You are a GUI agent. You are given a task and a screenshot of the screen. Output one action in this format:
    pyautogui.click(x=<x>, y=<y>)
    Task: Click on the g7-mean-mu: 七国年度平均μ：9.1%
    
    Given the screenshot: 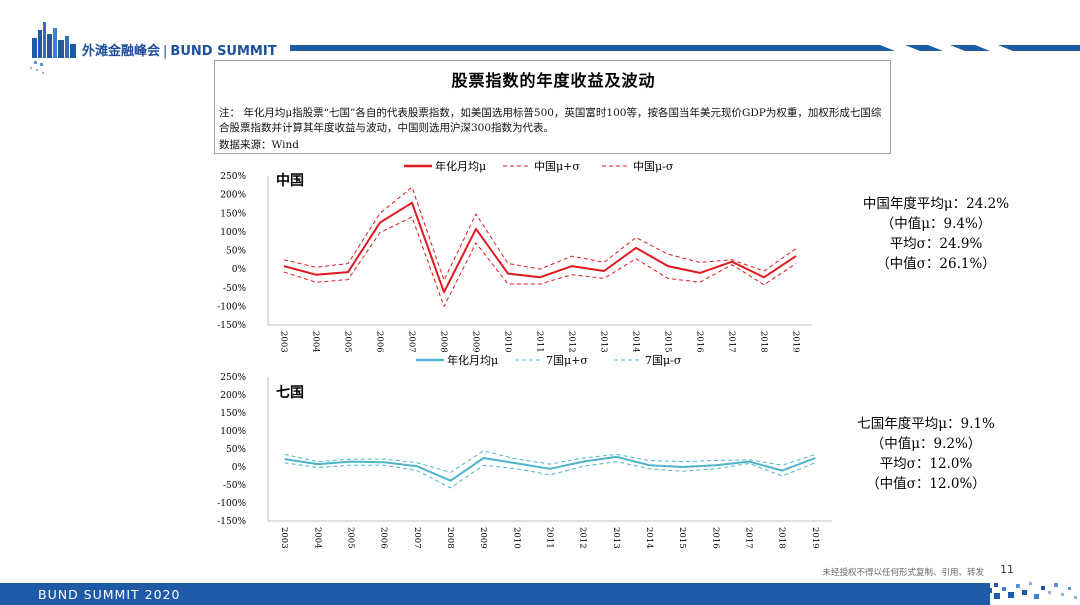 What is the action you would take?
    pyautogui.click(x=926, y=424)
    